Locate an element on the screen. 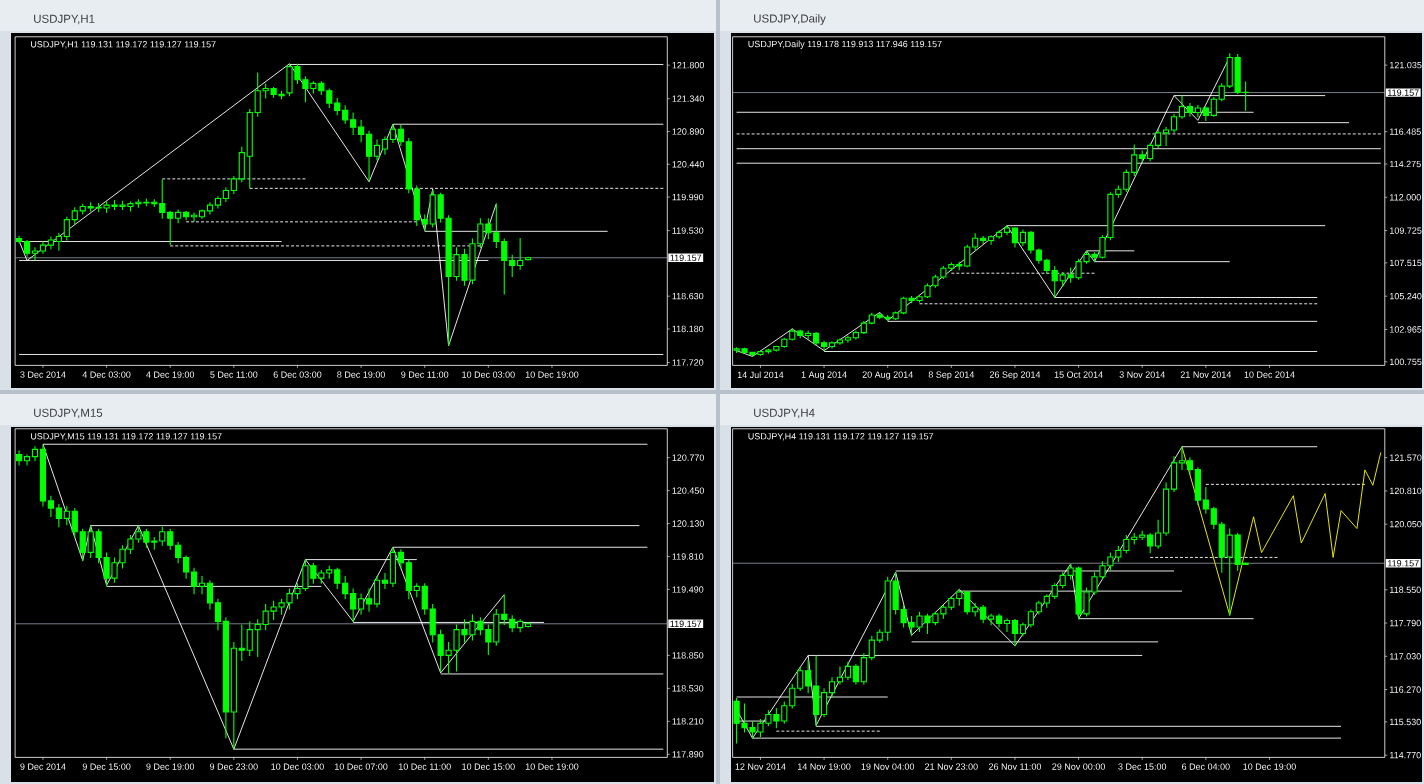  x-tick-label: 21 Nov 2014 is located at coordinates (1206, 374).